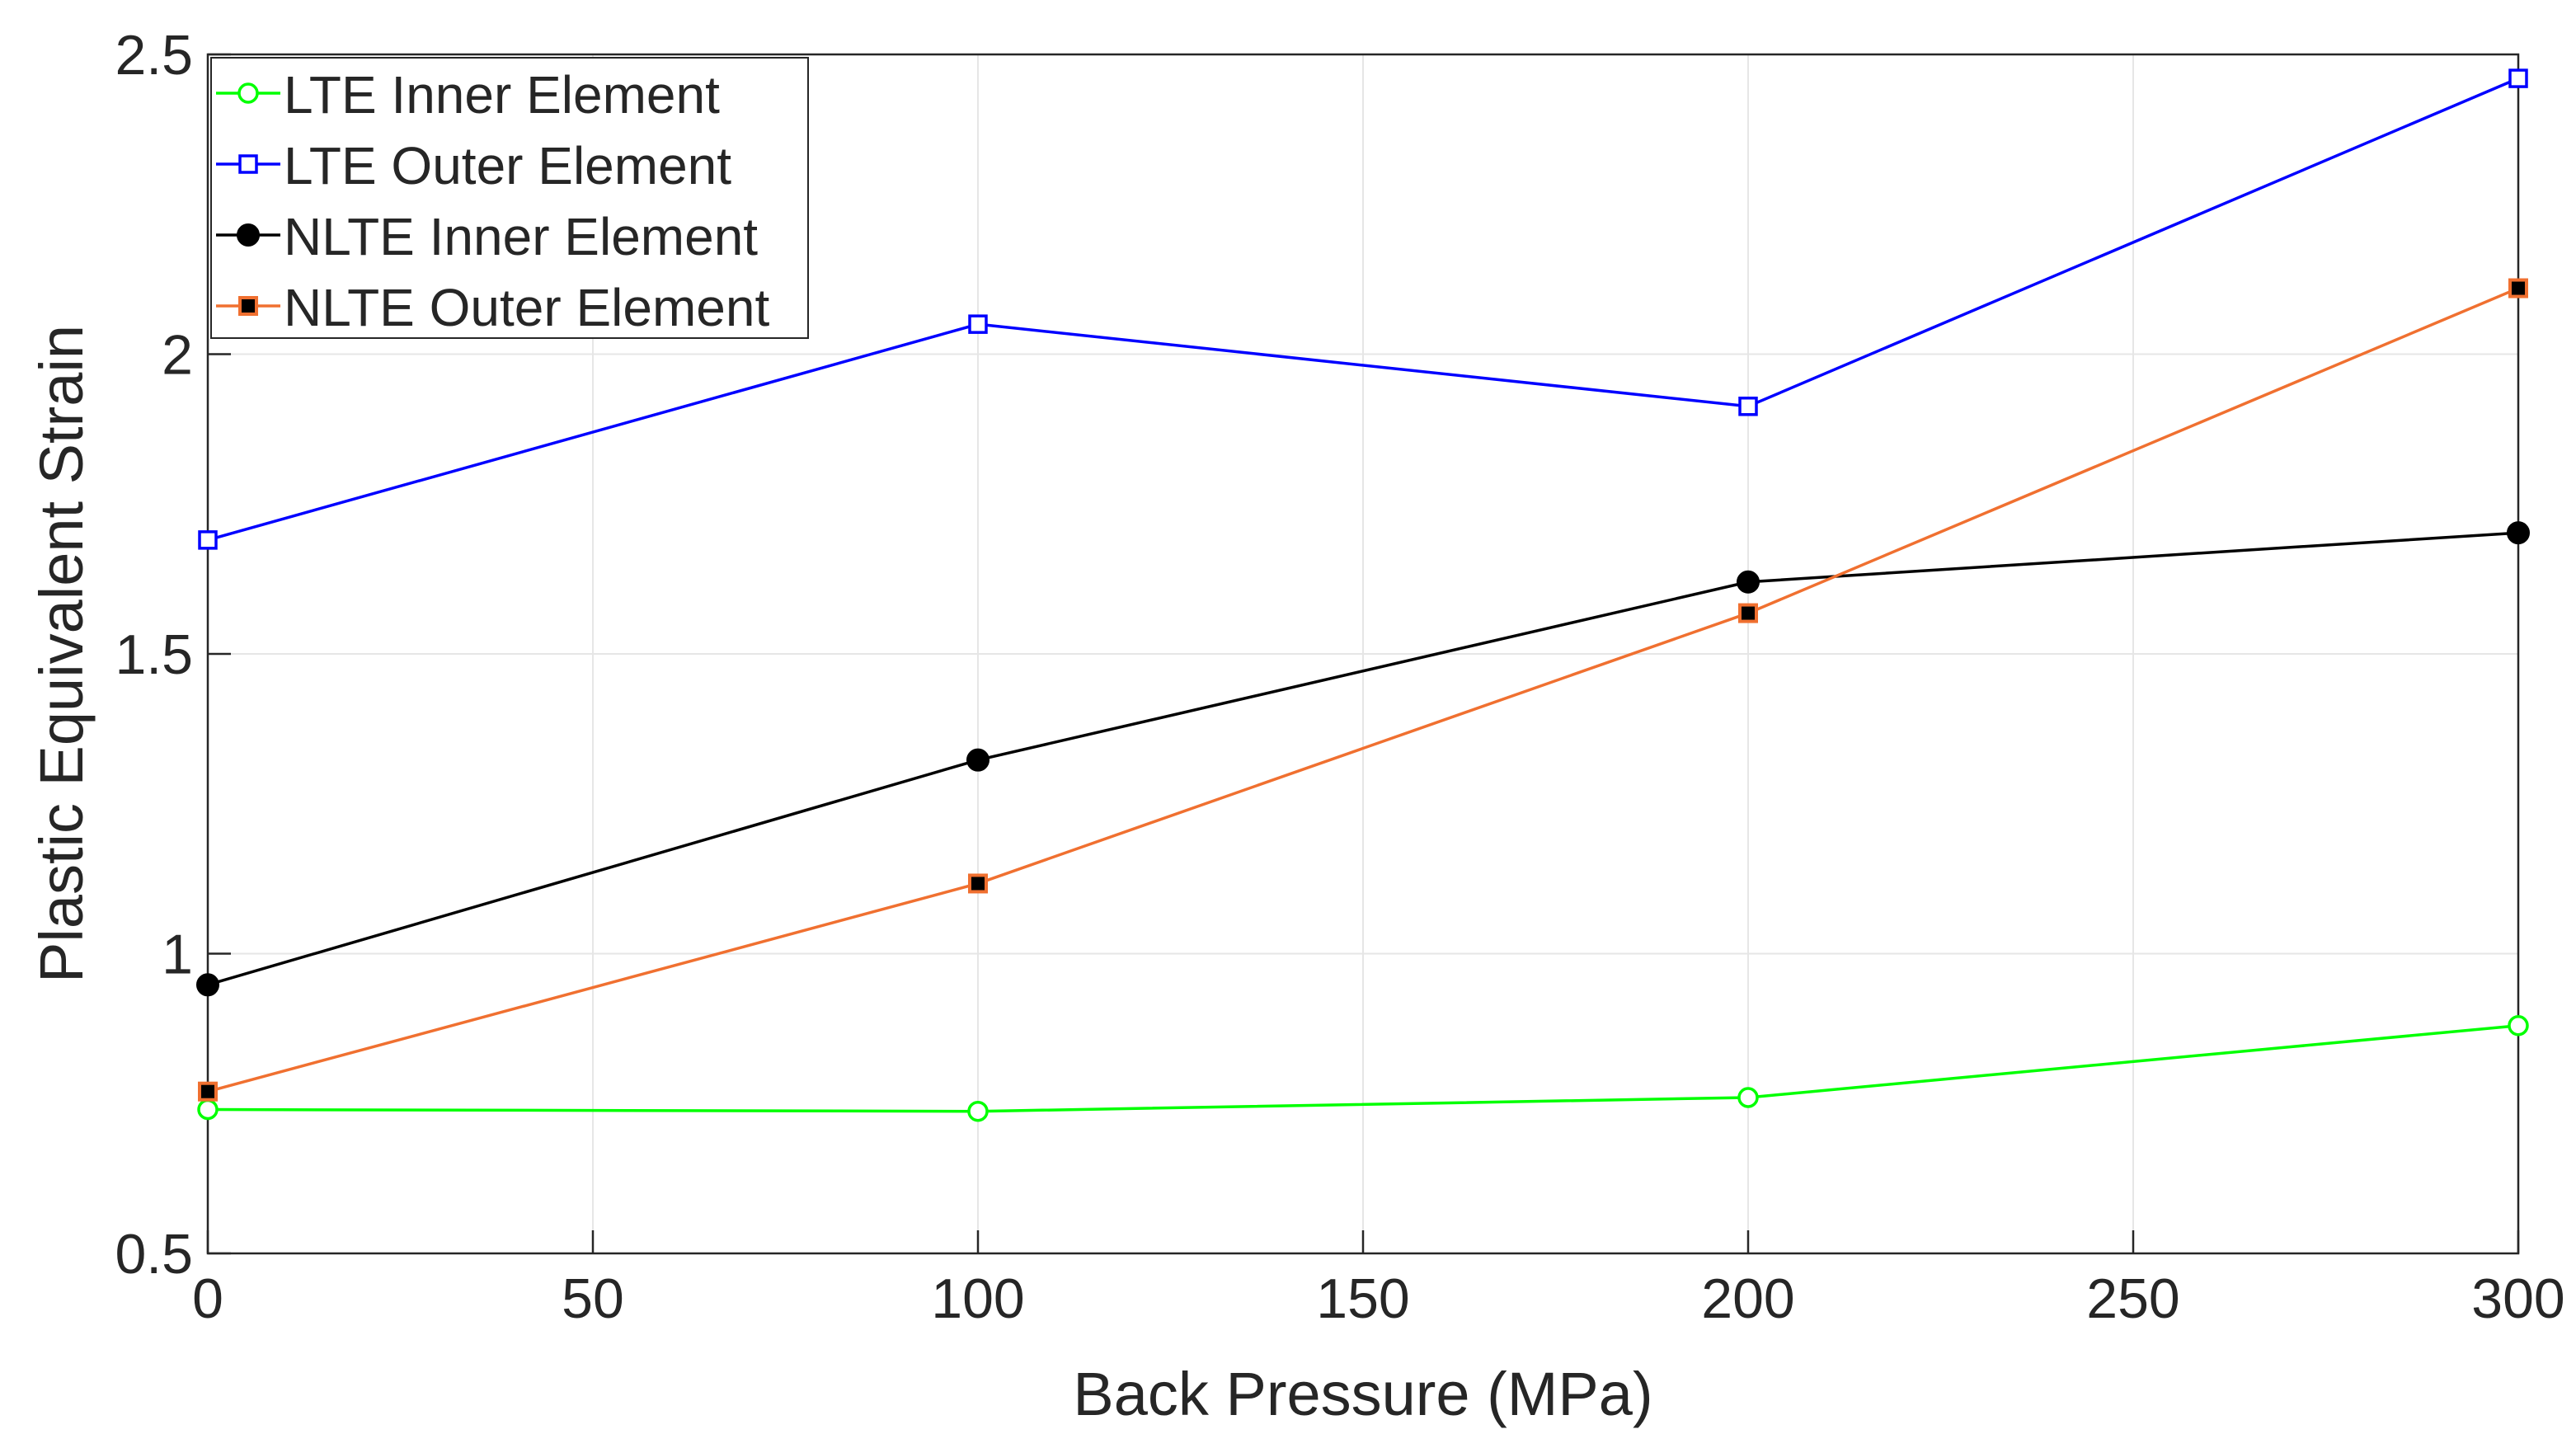  What do you see at coordinates (154, 654) in the screenshot?
I see `y-tick-label: 1.5` at bounding box center [154, 654].